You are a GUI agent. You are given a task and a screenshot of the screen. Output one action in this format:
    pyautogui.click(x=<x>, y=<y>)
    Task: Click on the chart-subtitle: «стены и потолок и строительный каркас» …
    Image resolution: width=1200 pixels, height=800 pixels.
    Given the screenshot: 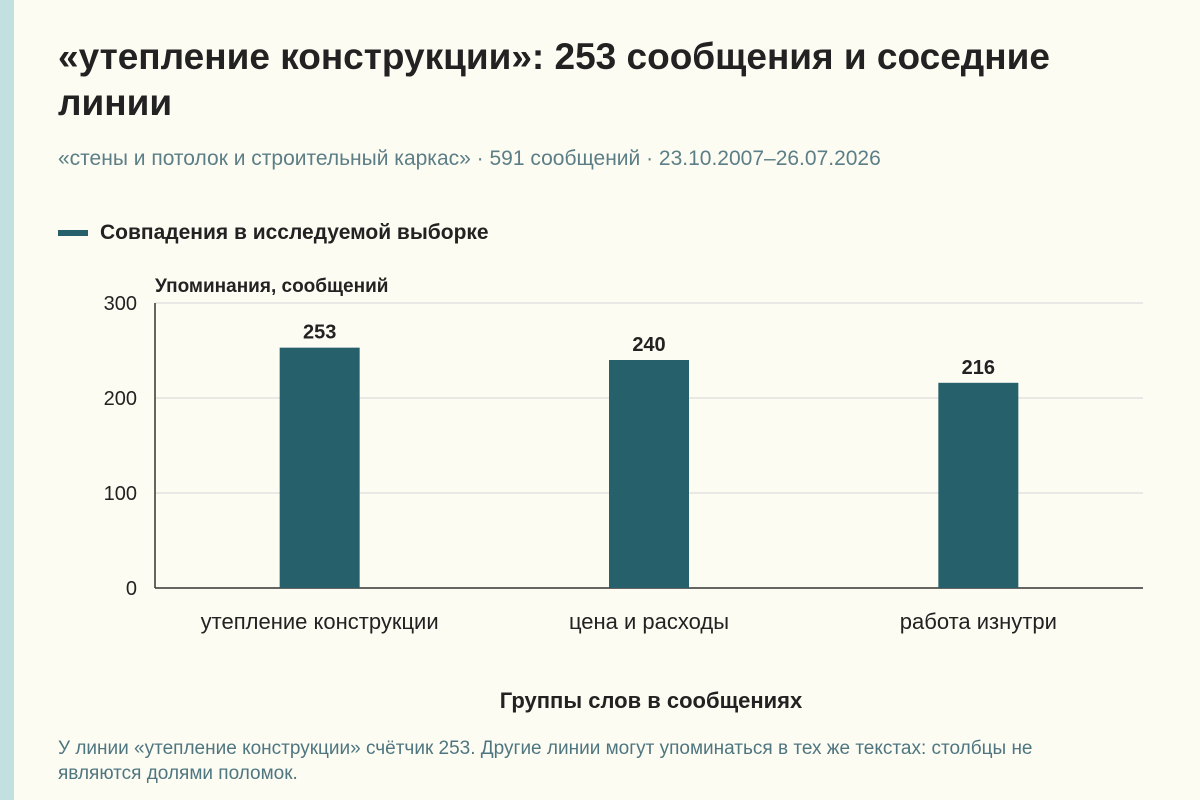 What is the action you would take?
    pyautogui.click(x=469, y=158)
    